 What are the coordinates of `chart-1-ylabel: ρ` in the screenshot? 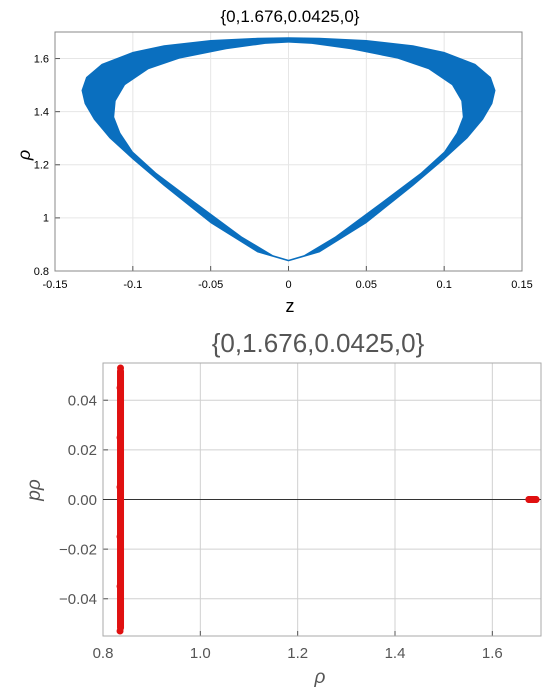 It's located at (24, 155).